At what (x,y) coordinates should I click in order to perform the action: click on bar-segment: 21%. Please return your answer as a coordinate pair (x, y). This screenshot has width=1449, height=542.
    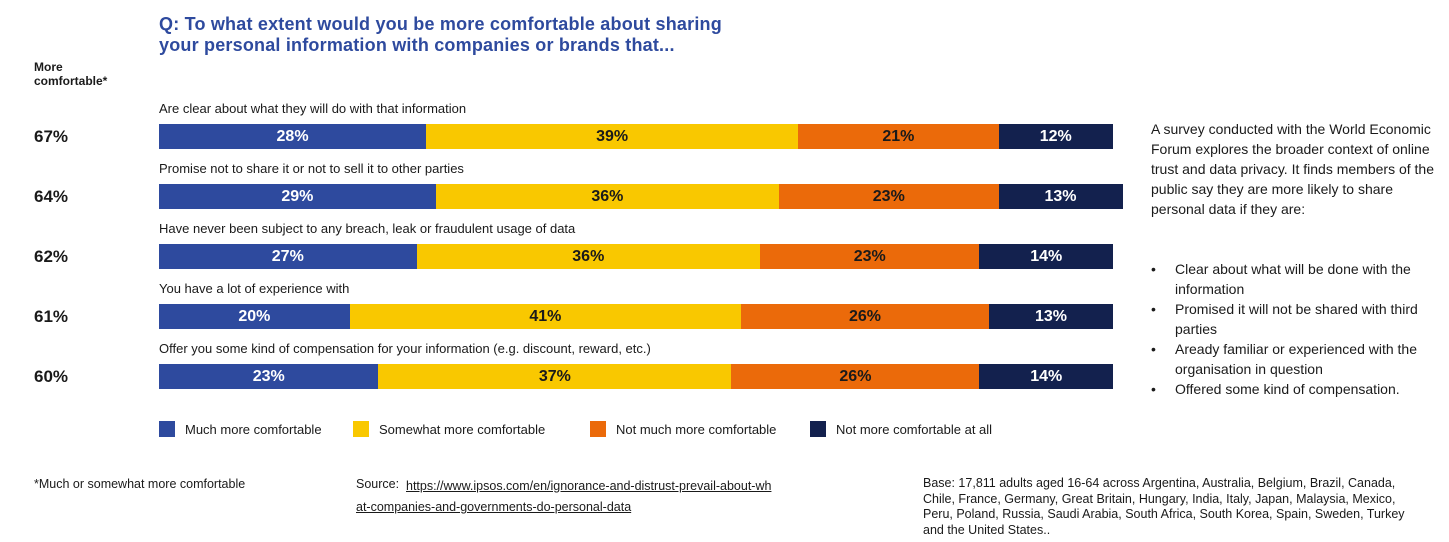
    Looking at the image, I should click on (898, 136).